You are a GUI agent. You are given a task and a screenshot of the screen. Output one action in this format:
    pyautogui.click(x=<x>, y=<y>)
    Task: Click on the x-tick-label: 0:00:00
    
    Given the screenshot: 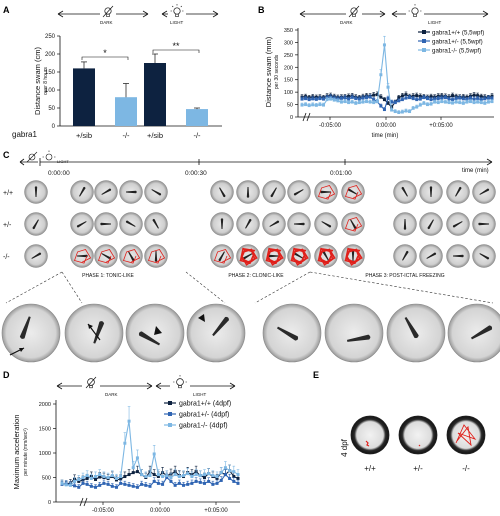 What is the action you would take?
    pyautogui.click(x=386, y=126)
    